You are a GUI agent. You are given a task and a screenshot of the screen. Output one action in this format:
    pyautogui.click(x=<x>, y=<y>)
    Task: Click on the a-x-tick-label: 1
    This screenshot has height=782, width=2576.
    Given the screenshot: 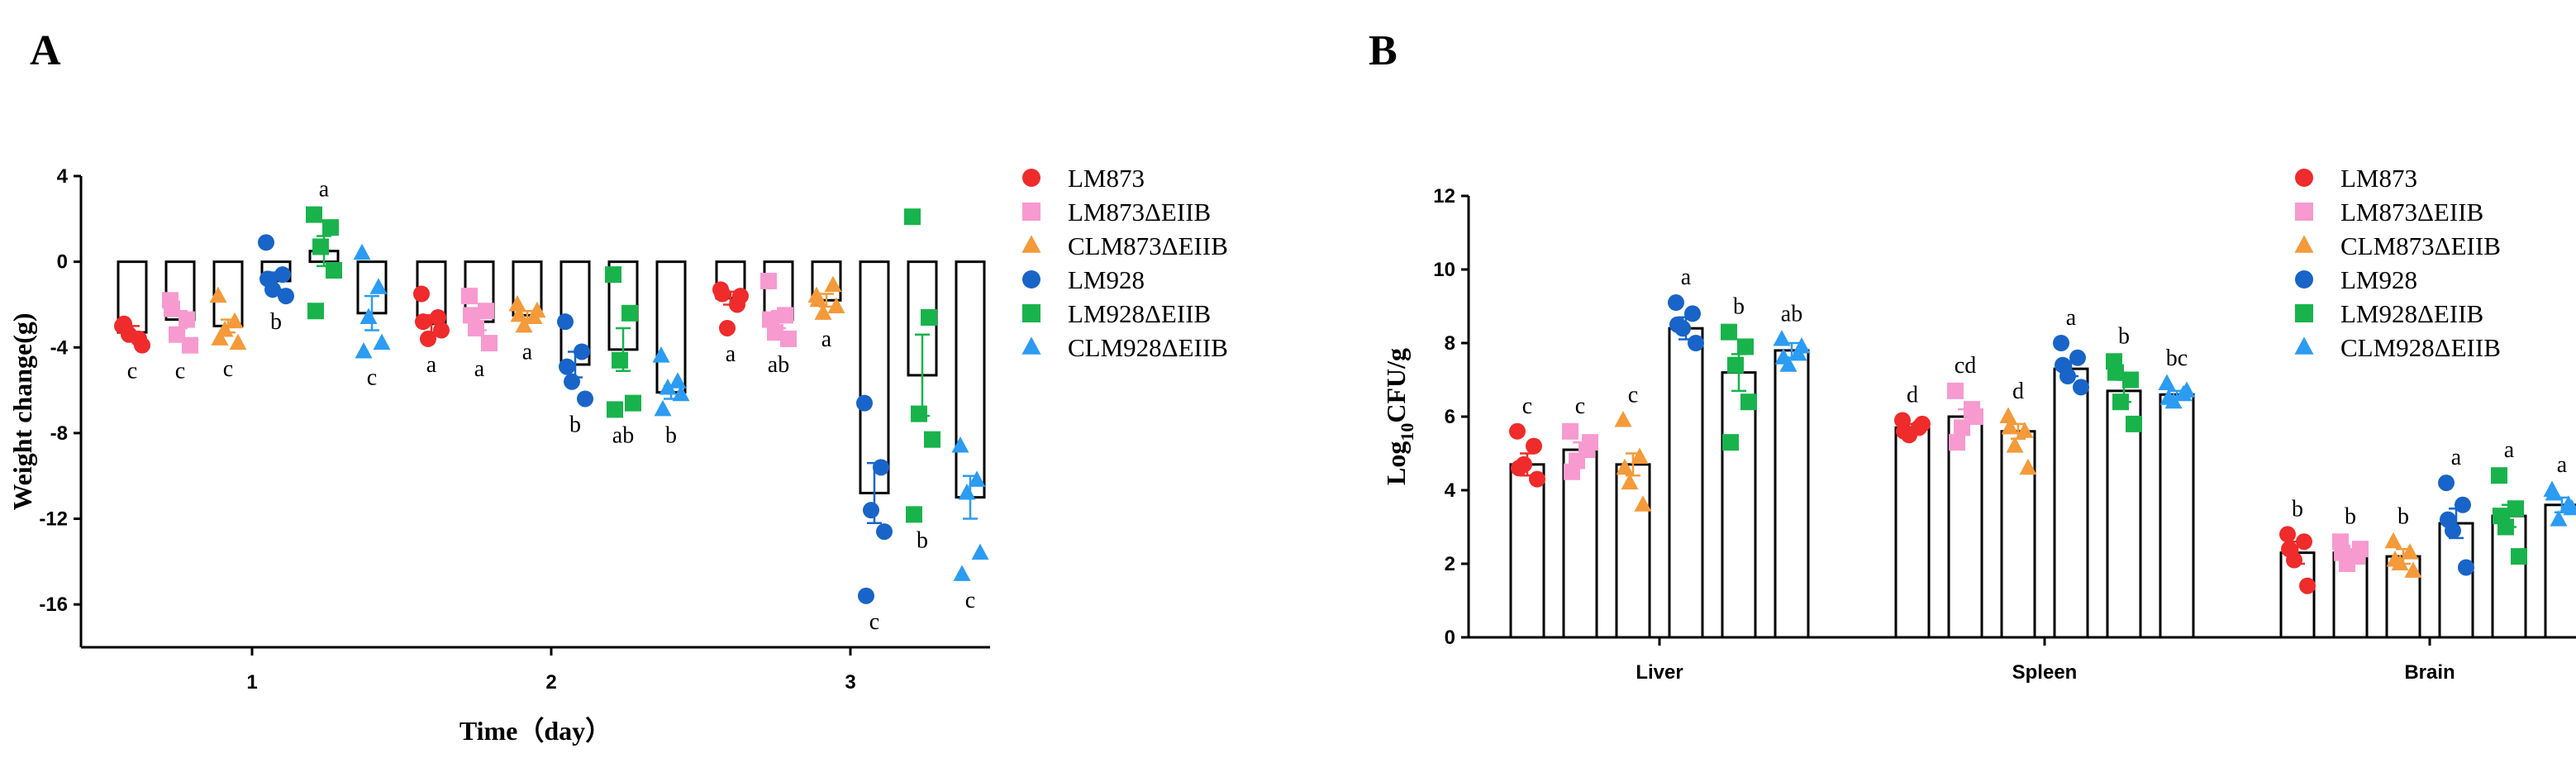 What is the action you would take?
    pyautogui.click(x=251, y=682)
    